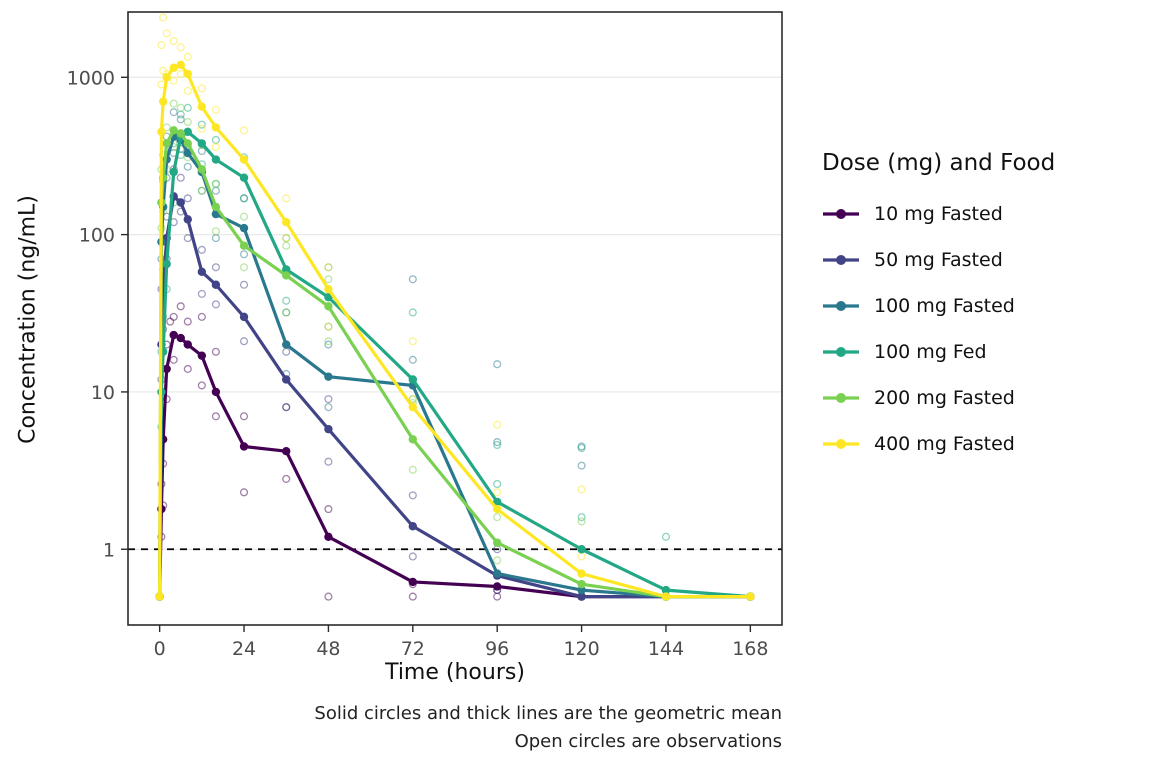  I want to click on legend-label: 400 mg Fasted, so click(944, 444).